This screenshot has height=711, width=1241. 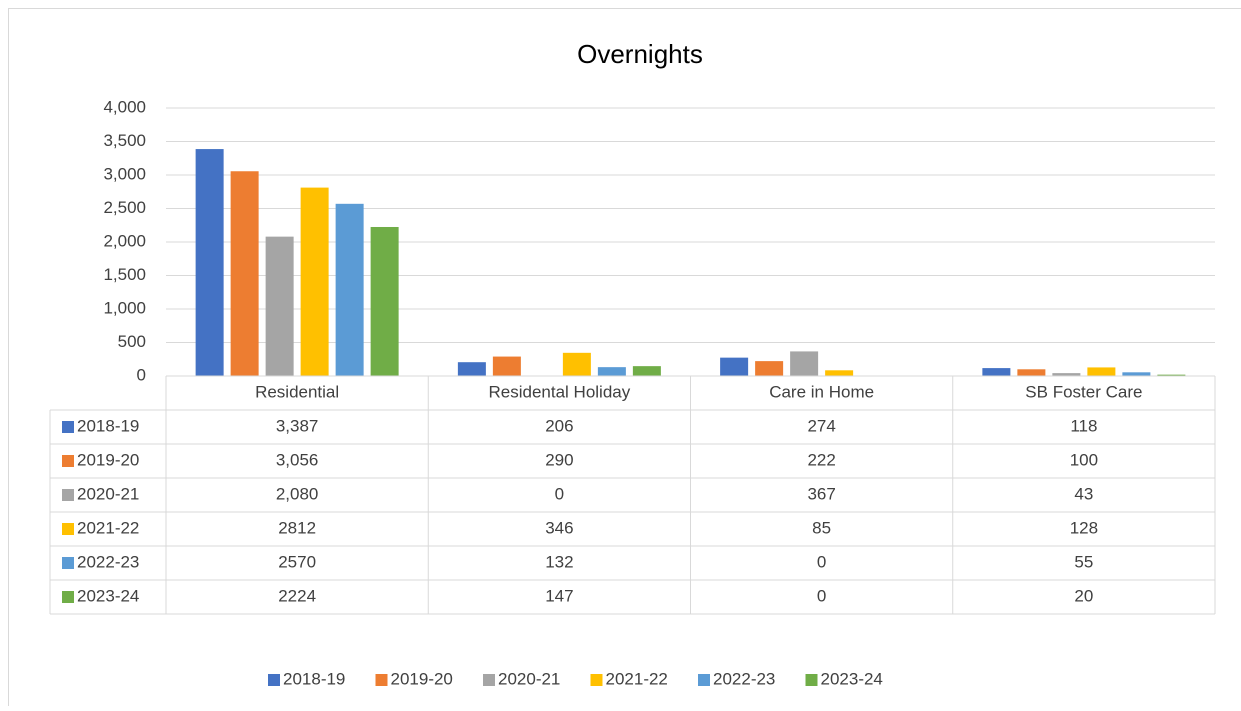 What do you see at coordinates (744, 678) in the screenshot?
I see `legend-label: 2022-23` at bounding box center [744, 678].